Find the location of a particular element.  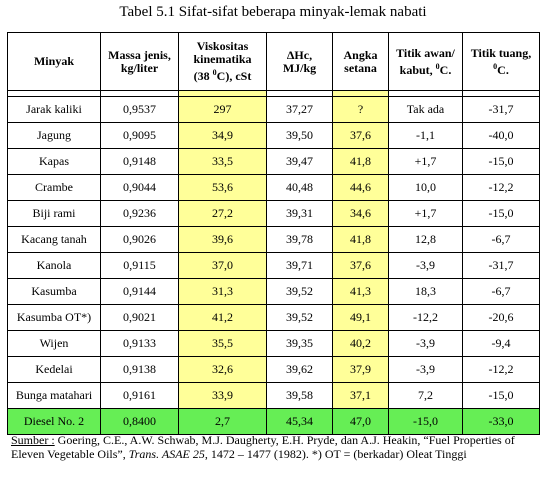

row-value-cell: ? is located at coordinates (360, 109).